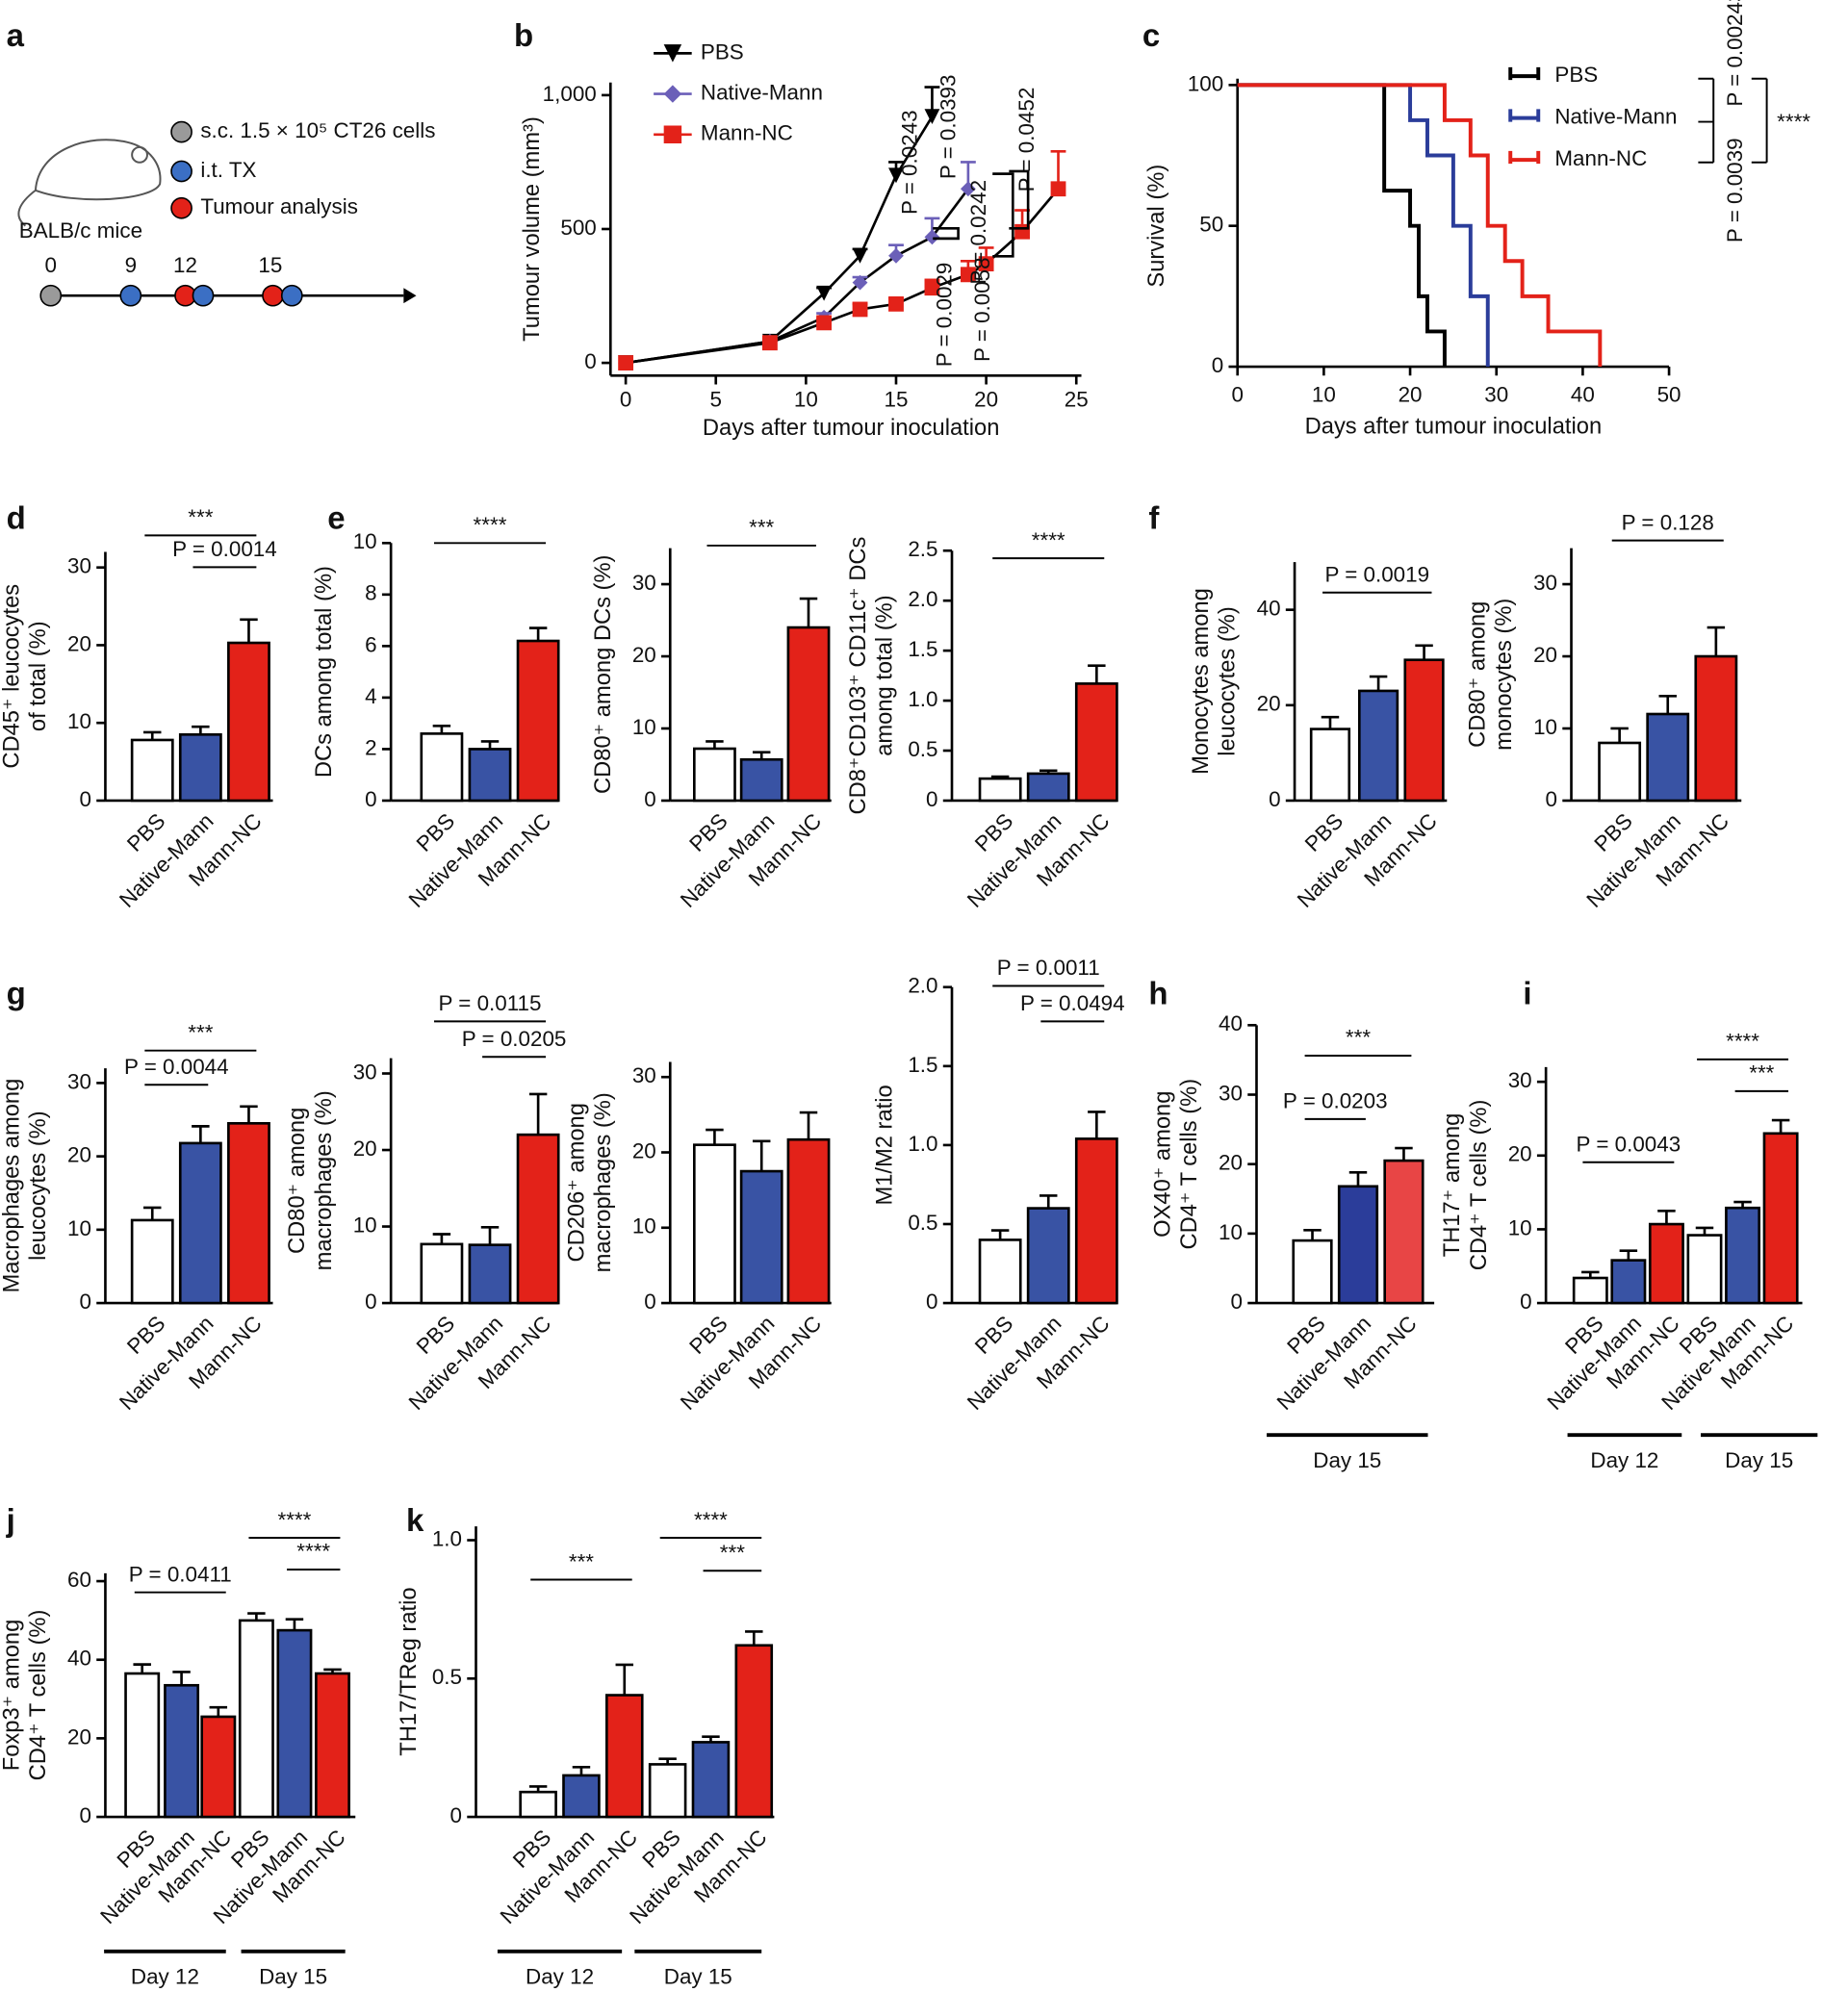  Describe the element at coordinates (982, 309) in the screenshot. I see `p-value: P = 0.0058` at that location.